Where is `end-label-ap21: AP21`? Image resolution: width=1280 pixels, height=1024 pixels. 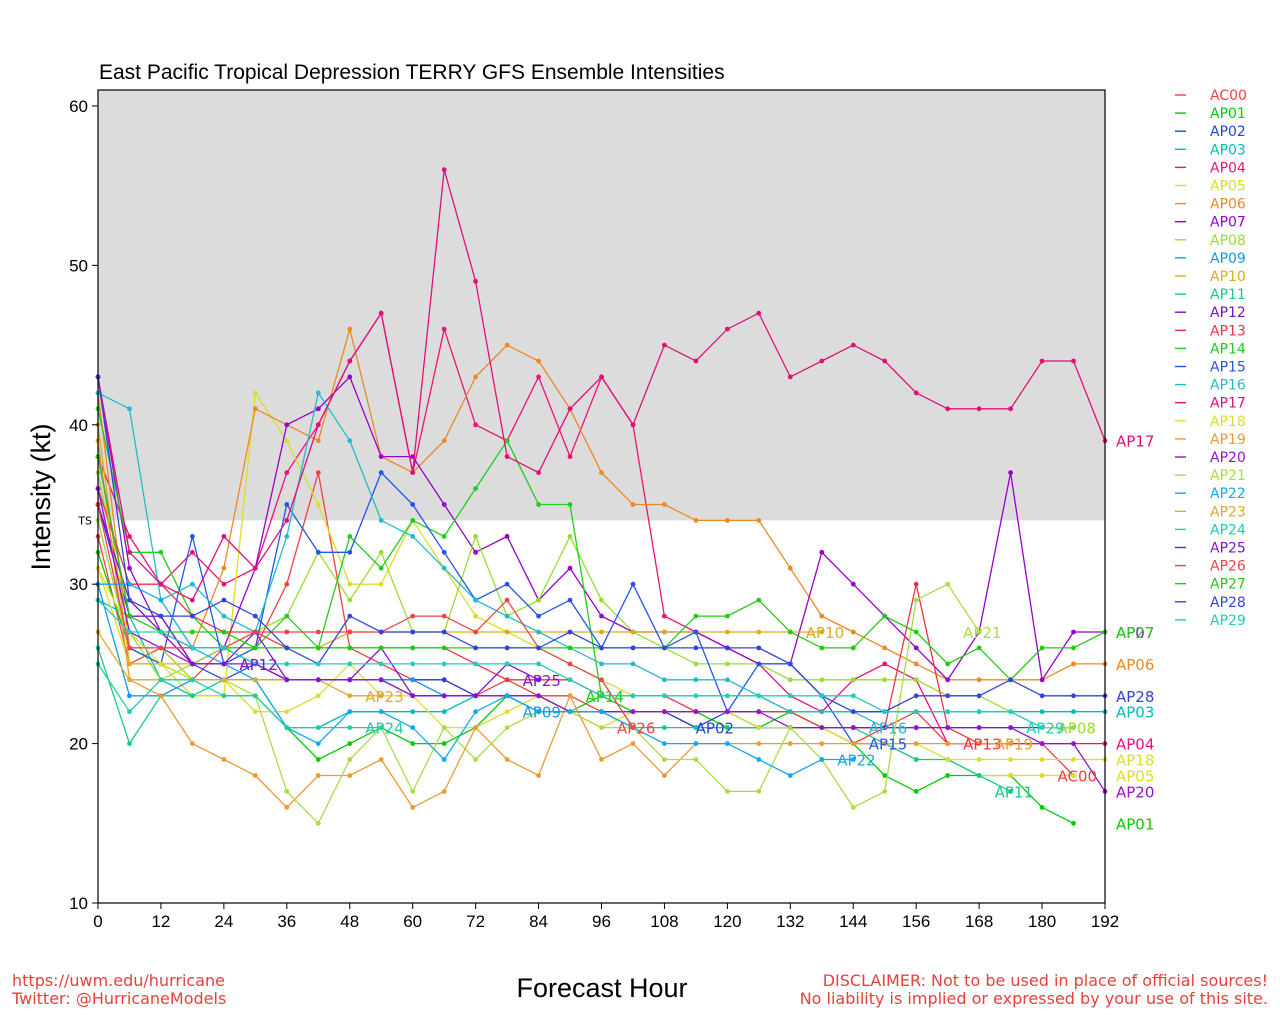
end-label-ap21: AP21 is located at coordinates (982, 633).